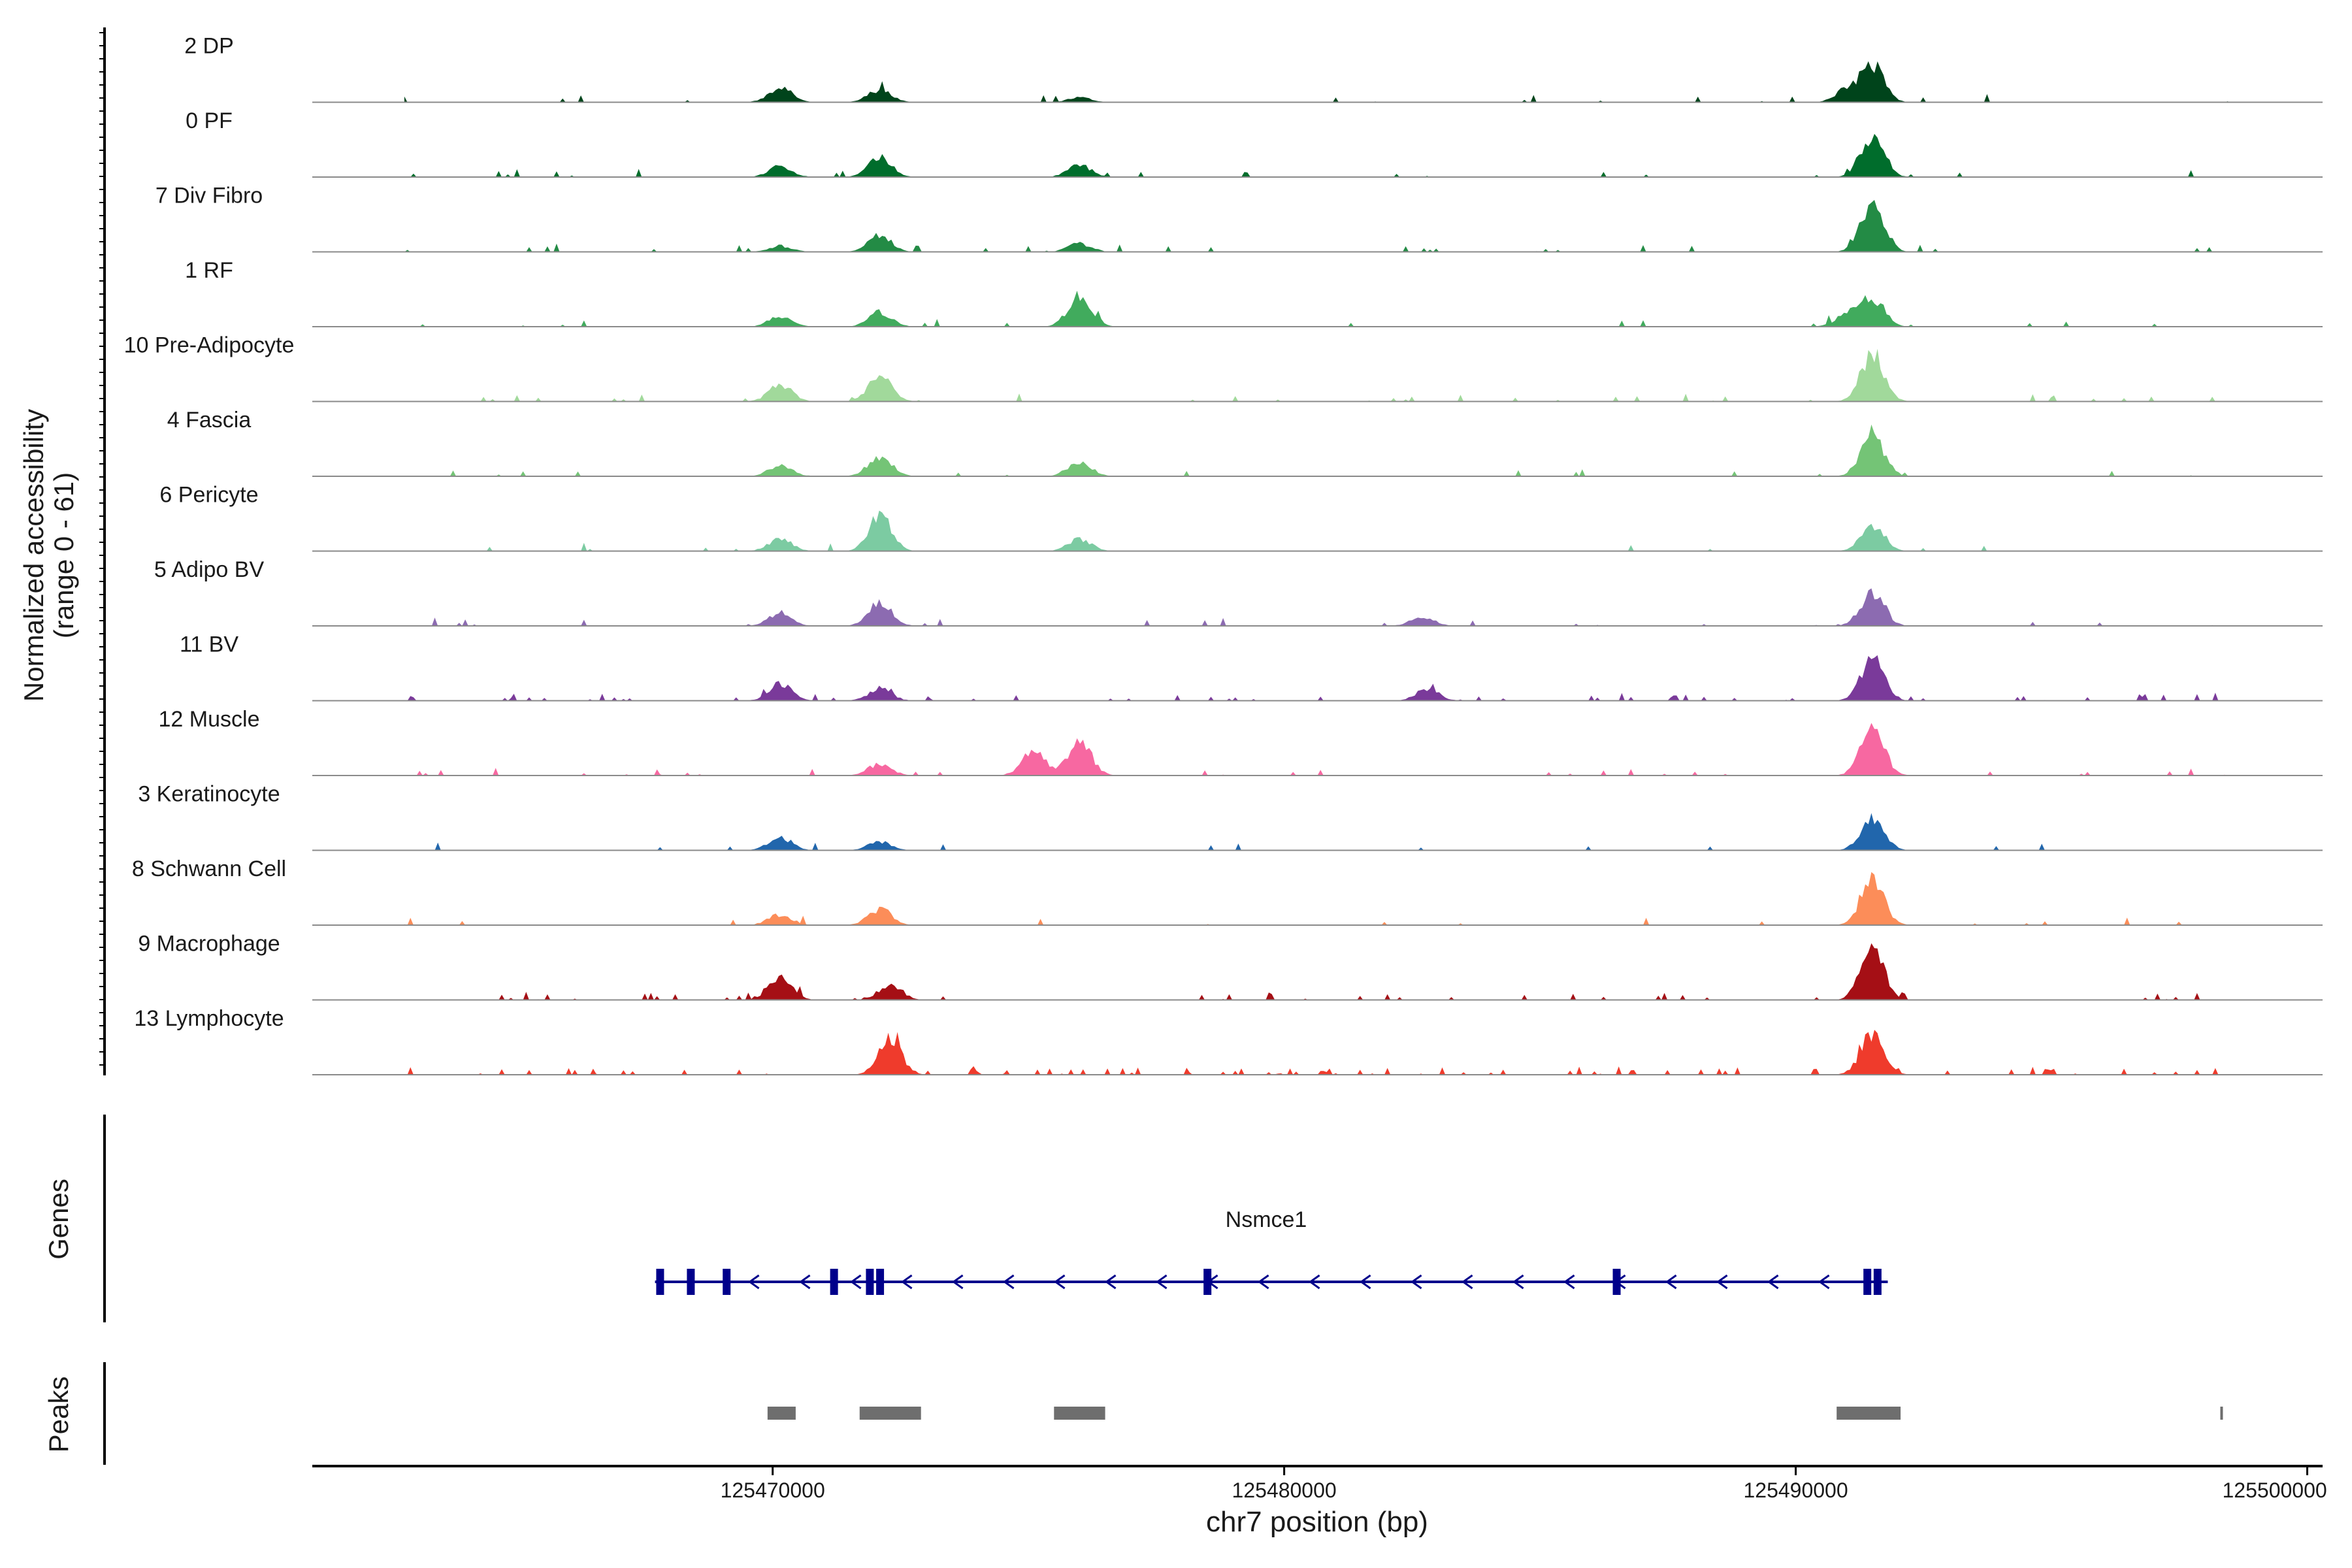 The width and height of the screenshot is (2352, 1568). I want to click on track-label: 10 Pre-Adipocyte, so click(209, 345).